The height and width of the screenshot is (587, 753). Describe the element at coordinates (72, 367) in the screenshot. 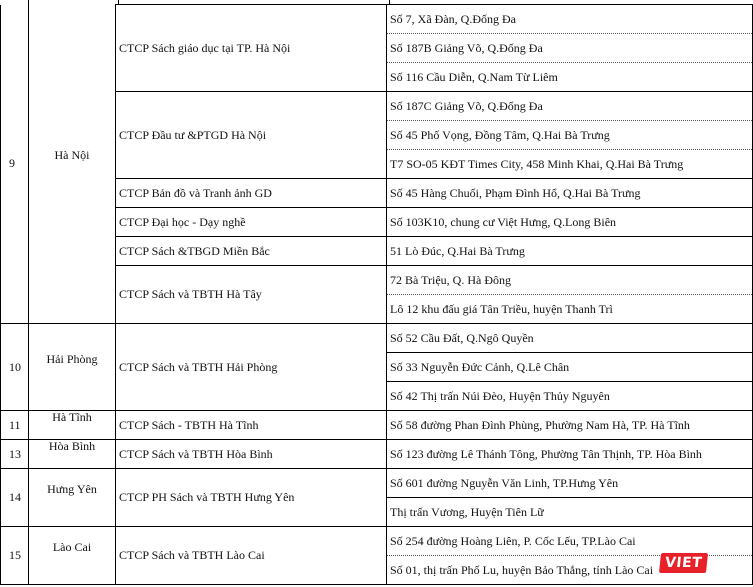

I see `province-cell: Hải Phòng` at that location.